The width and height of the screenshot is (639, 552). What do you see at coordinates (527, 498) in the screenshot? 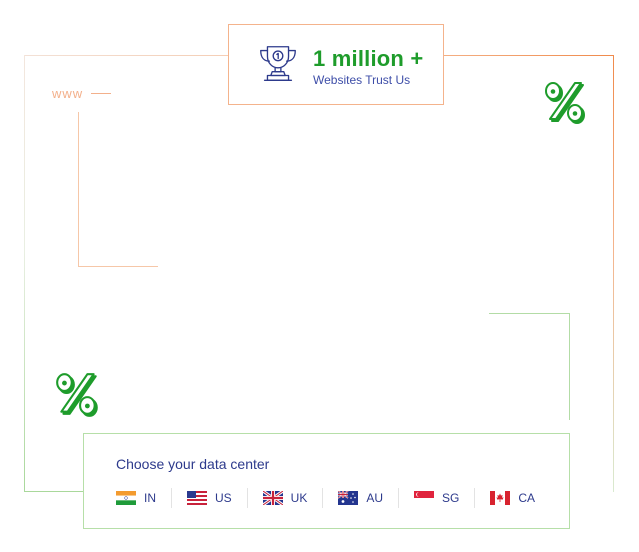
I see `datacenter-code: CA` at bounding box center [527, 498].